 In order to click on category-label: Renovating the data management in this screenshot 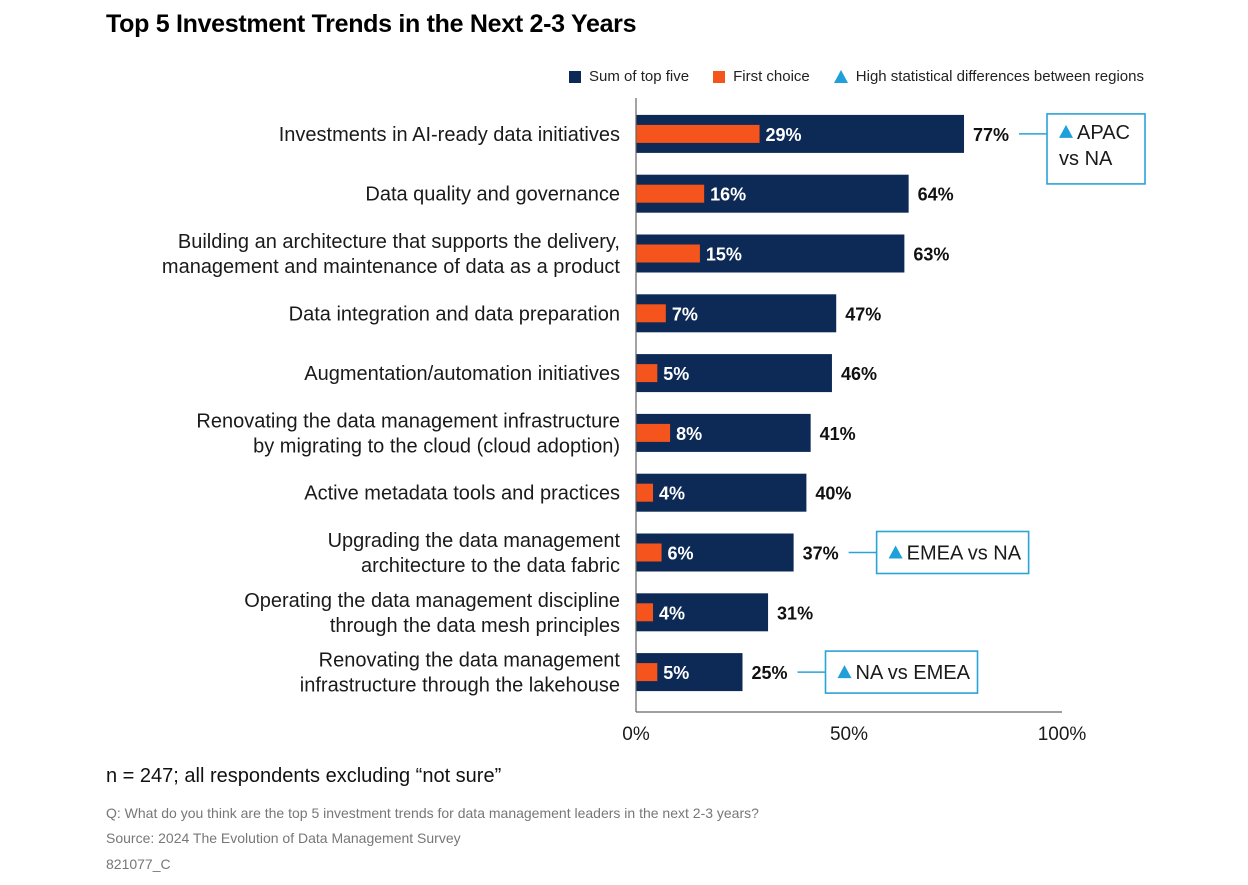, I will do `click(470, 661)`.